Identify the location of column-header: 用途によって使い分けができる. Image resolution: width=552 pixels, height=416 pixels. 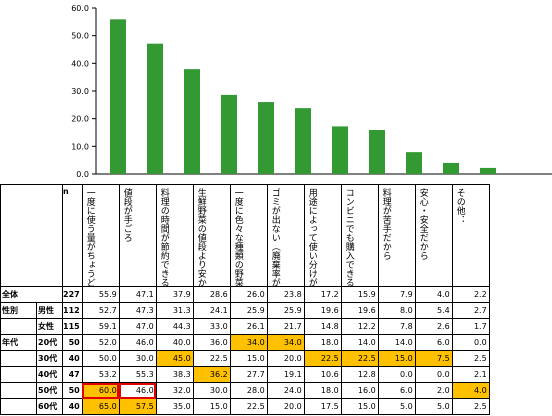
(322, 235).